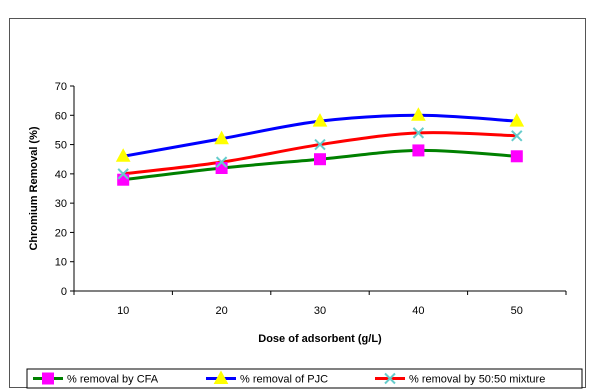 Image resolution: width=589 pixels, height=391 pixels. Describe the element at coordinates (284, 380) in the screenshot. I see `legend-label: % removal of PJC` at that location.